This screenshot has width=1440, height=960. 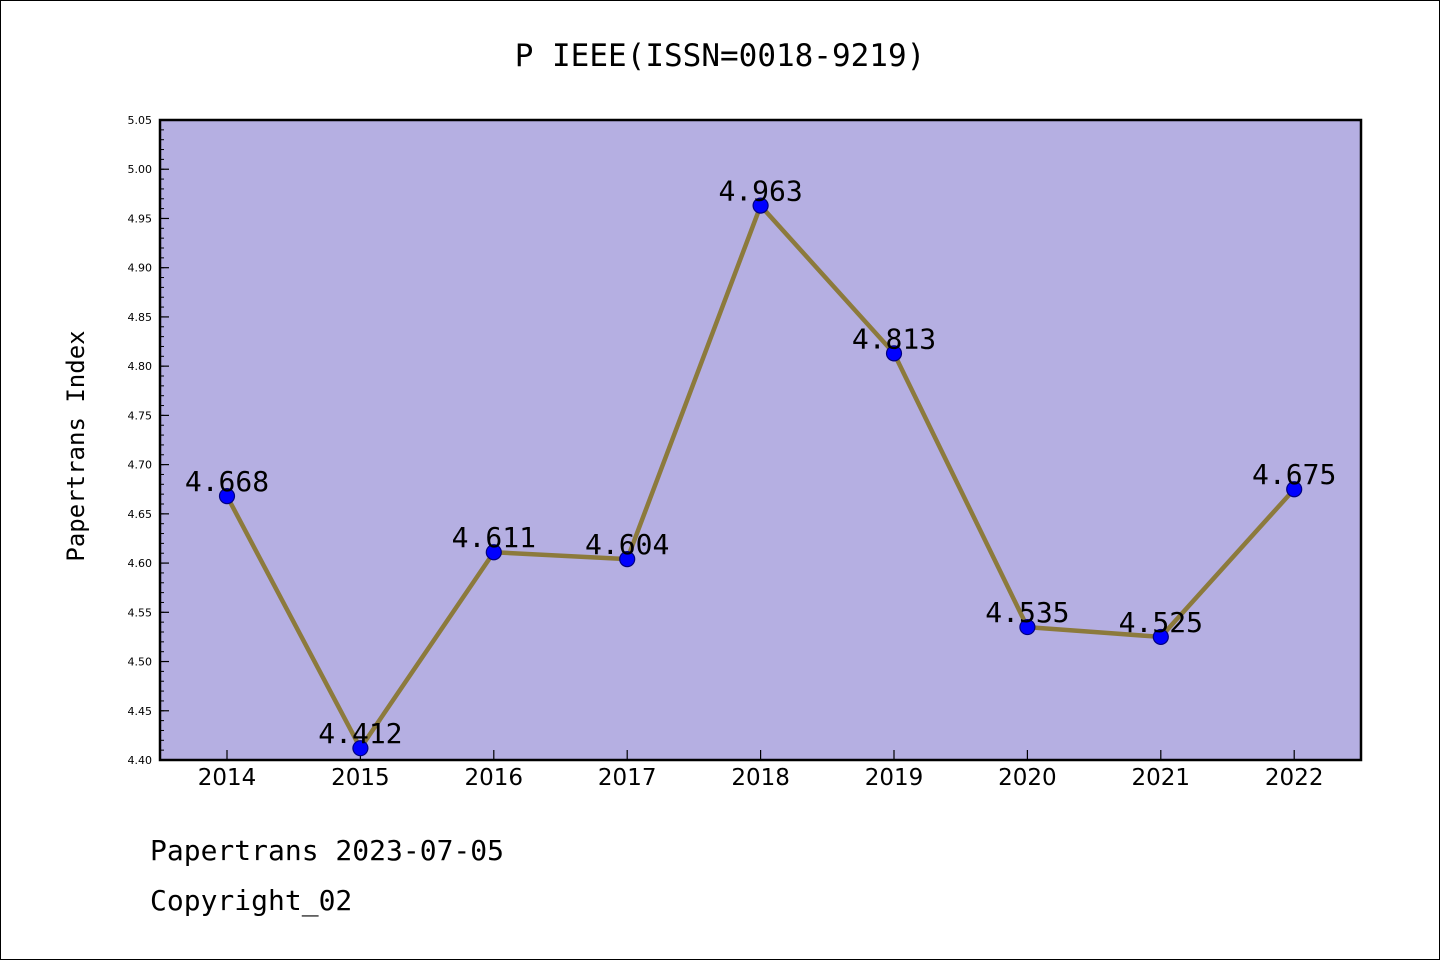 I want to click on x-tick-label: 2022, so click(x=1294, y=778).